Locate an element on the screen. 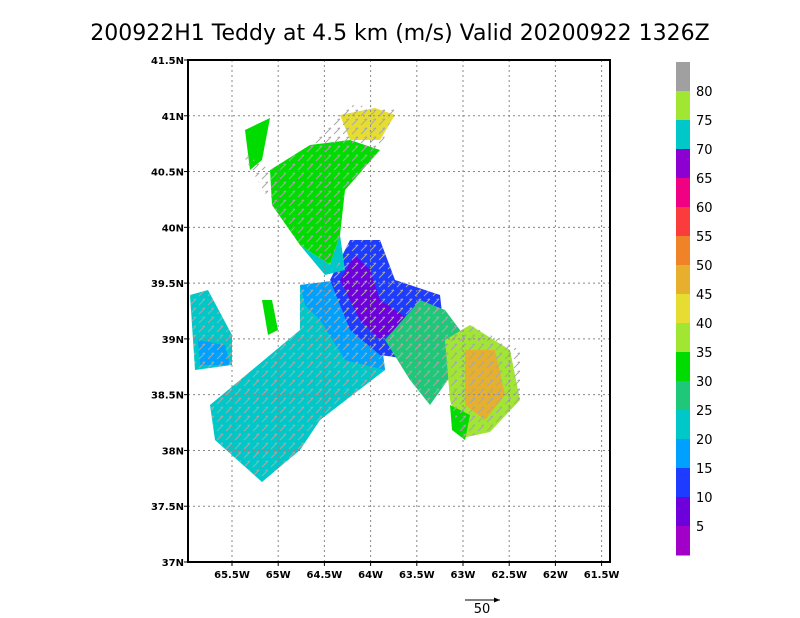  longitude-label: 65.5W is located at coordinates (232, 575).